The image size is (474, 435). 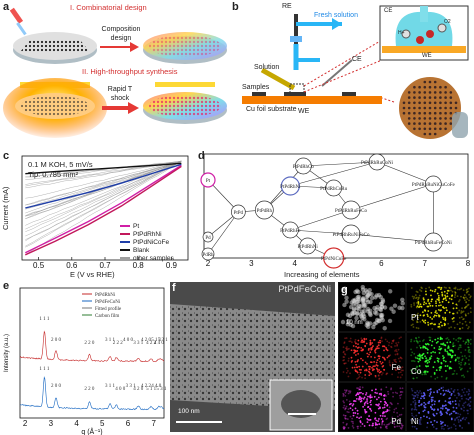 I want to click on d-x-tick-label: 8, so click(x=468, y=263).